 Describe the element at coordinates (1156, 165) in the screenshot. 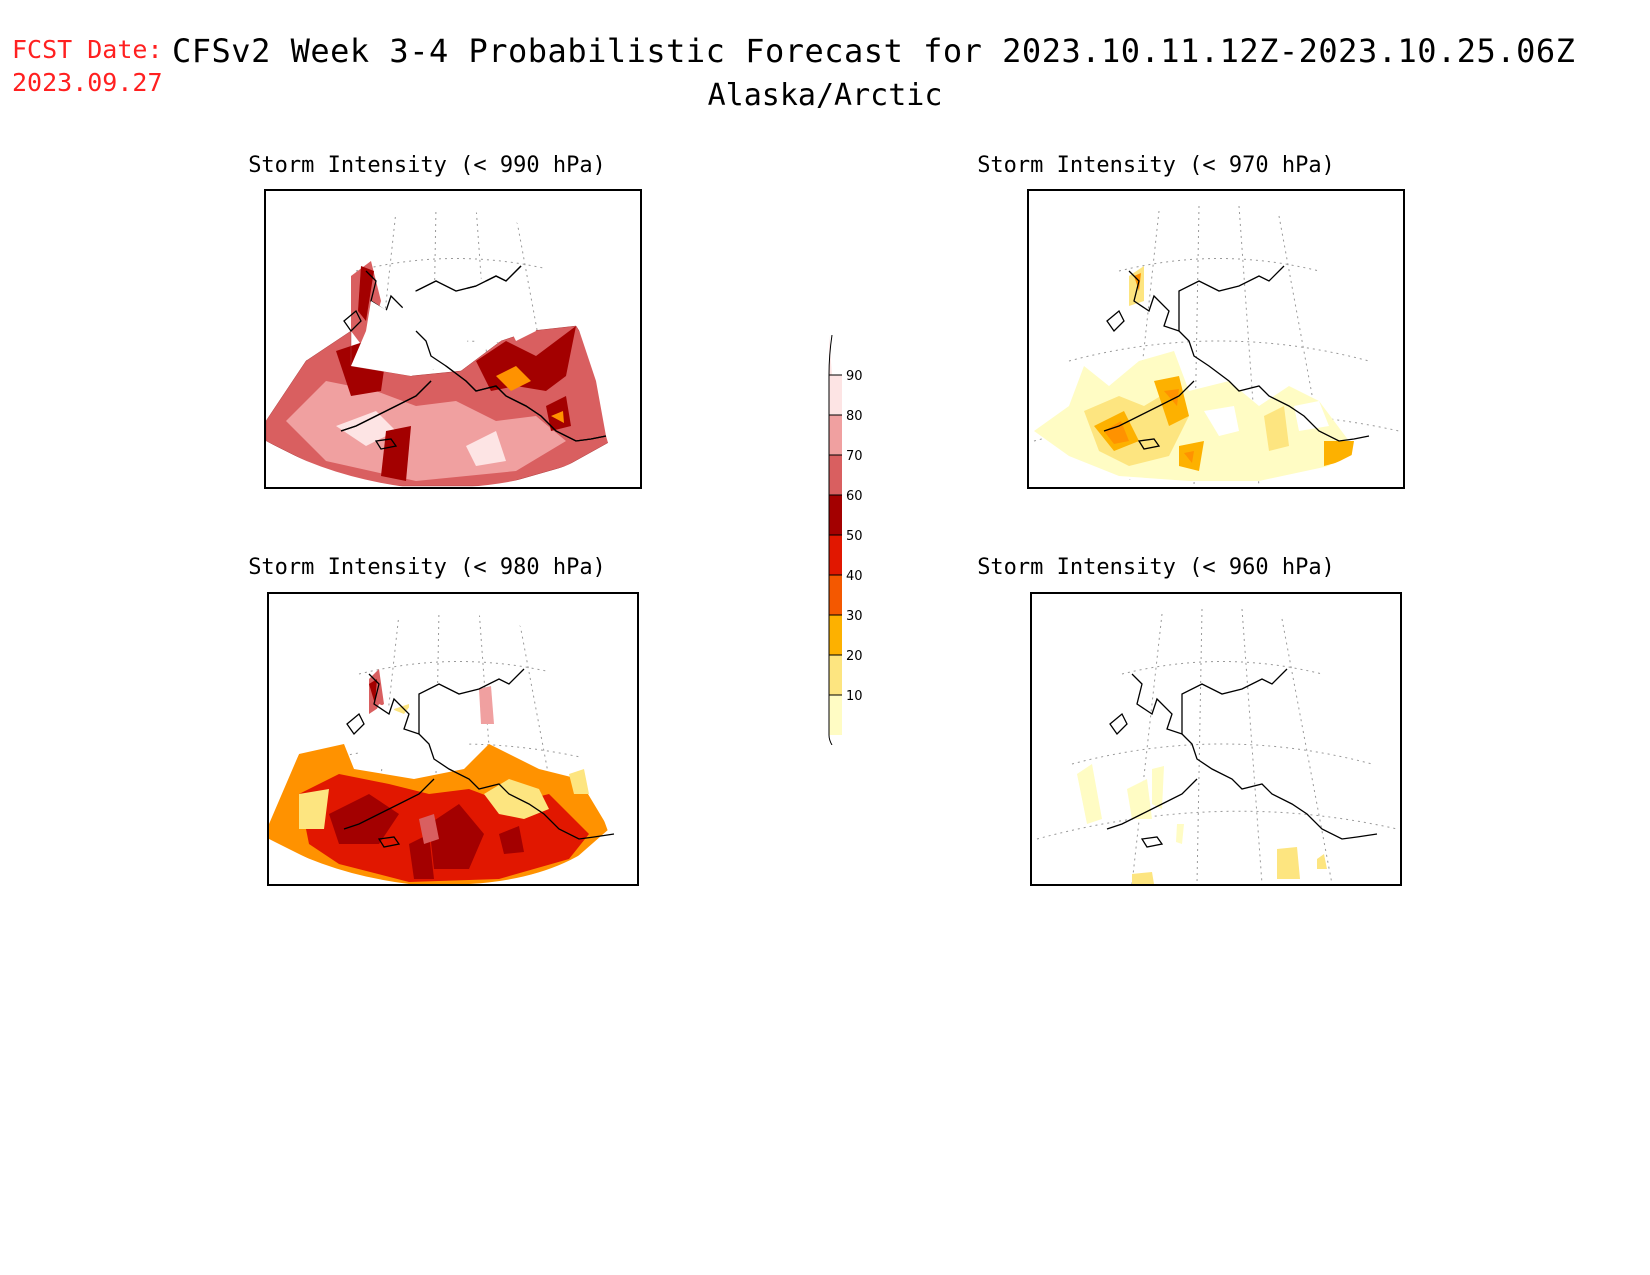

I see `panel-title-970: Storm Intensity (< 970 hPa)` at that location.